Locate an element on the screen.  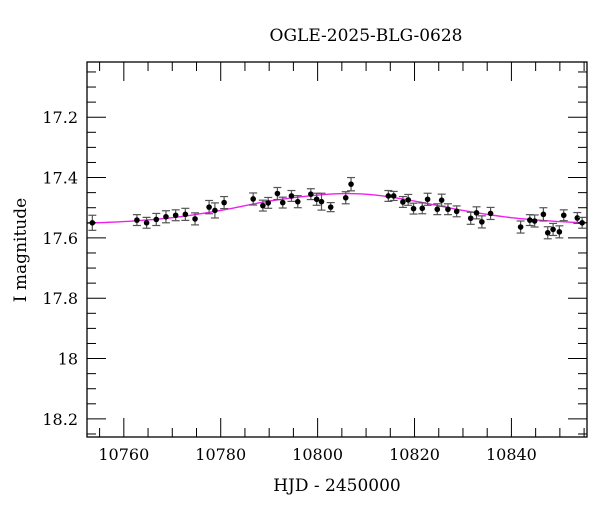
x-tick-label: 10840 is located at coordinates (511, 454).